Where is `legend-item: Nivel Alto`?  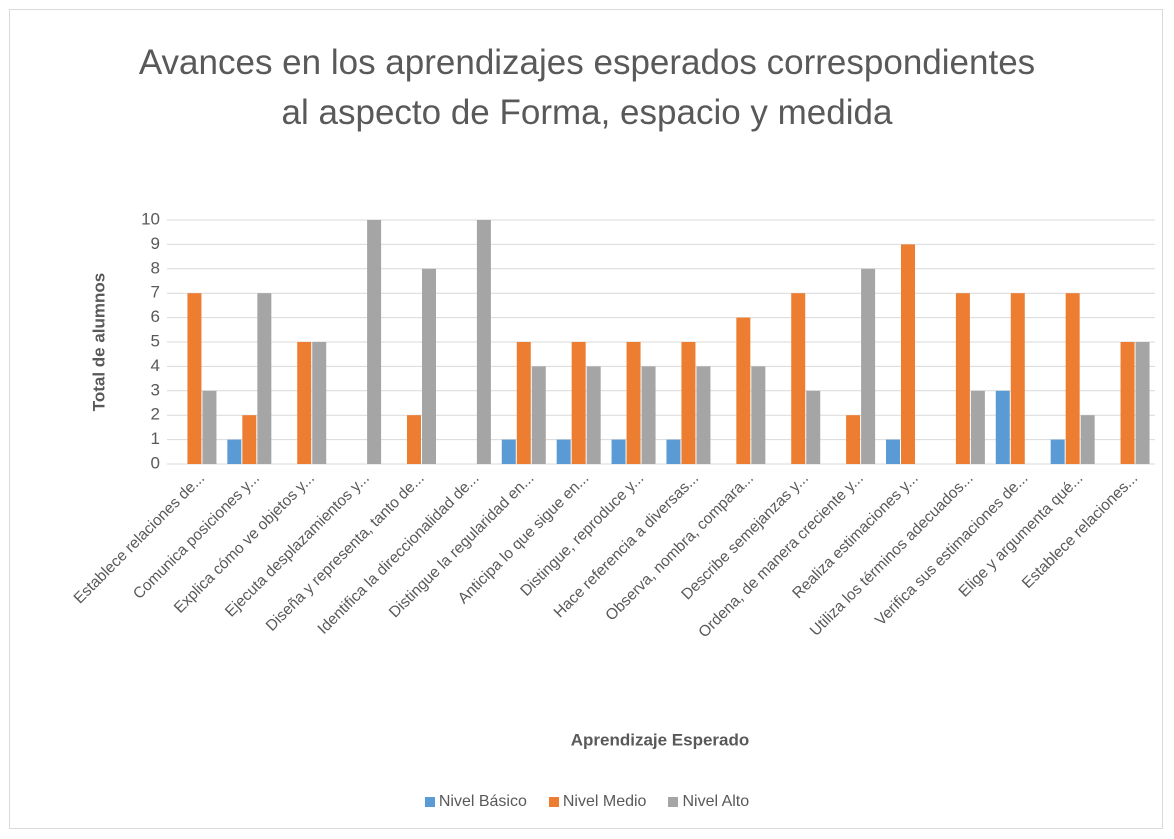 legend-item: Nivel Alto is located at coordinates (708, 802).